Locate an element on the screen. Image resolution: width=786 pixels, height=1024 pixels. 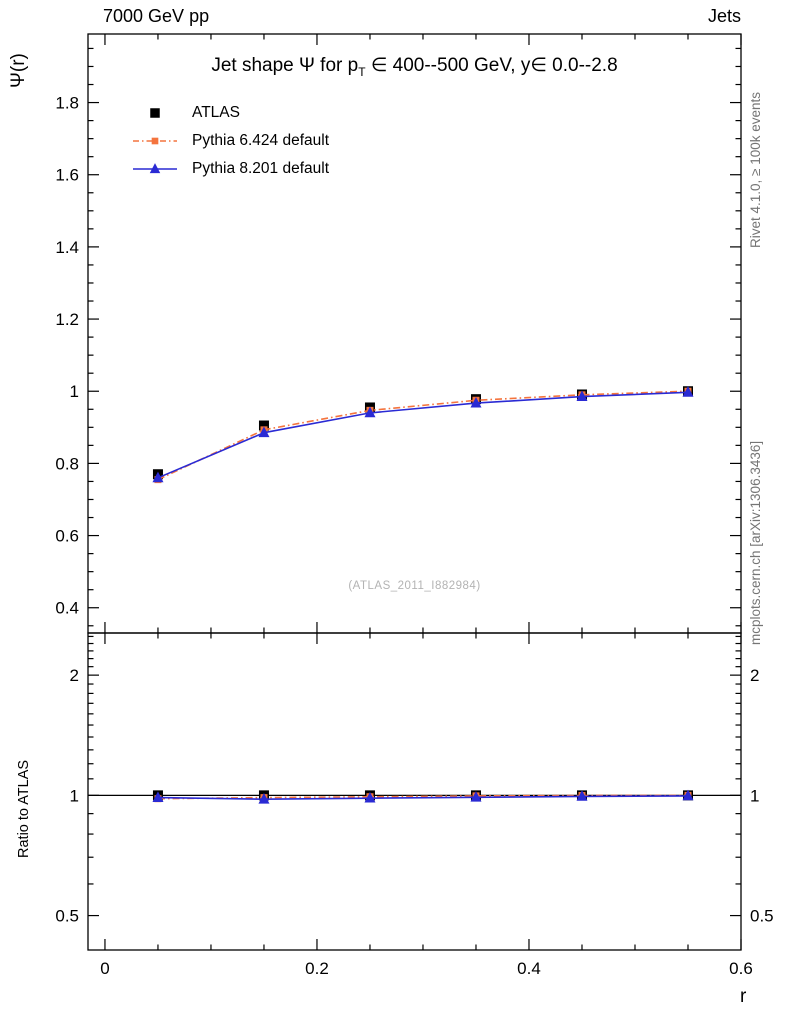
plot-title-text: Jet shape Ψ for p is located at coordinates (285, 65).